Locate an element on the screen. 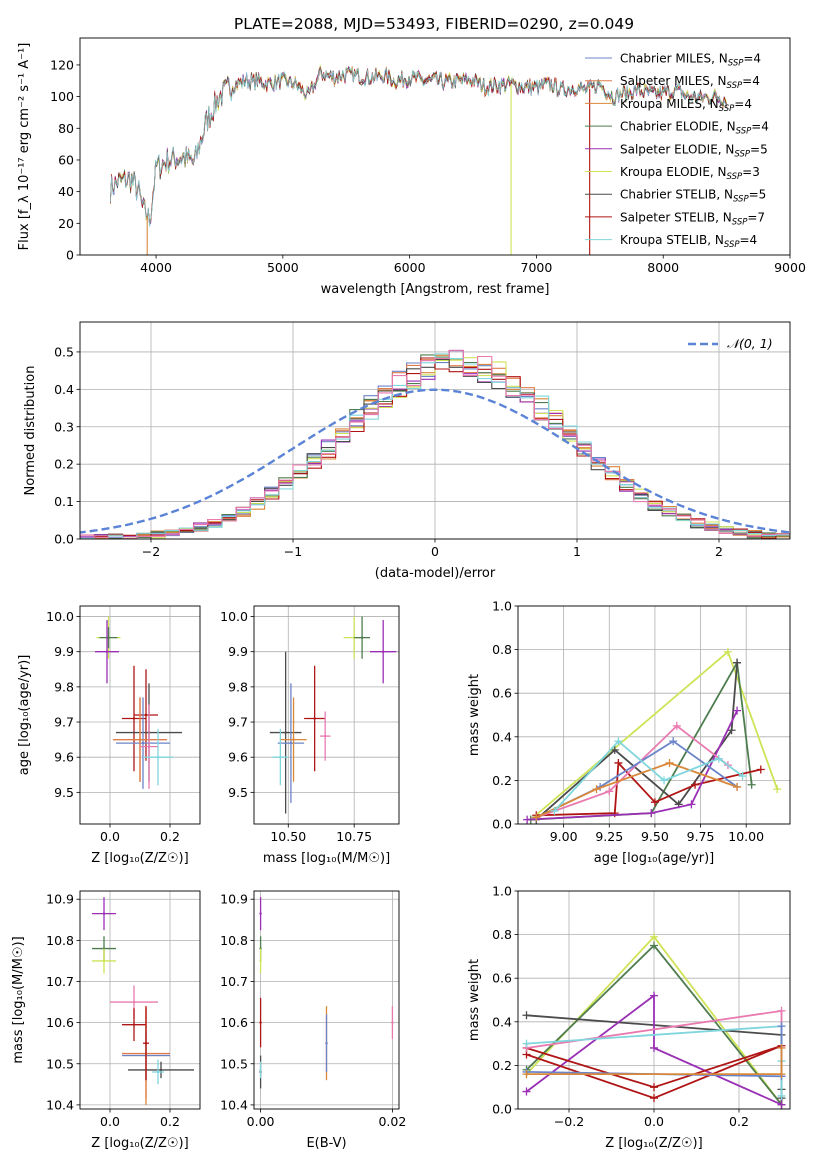  x-tick-label: 8000 is located at coordinates (663, 267).